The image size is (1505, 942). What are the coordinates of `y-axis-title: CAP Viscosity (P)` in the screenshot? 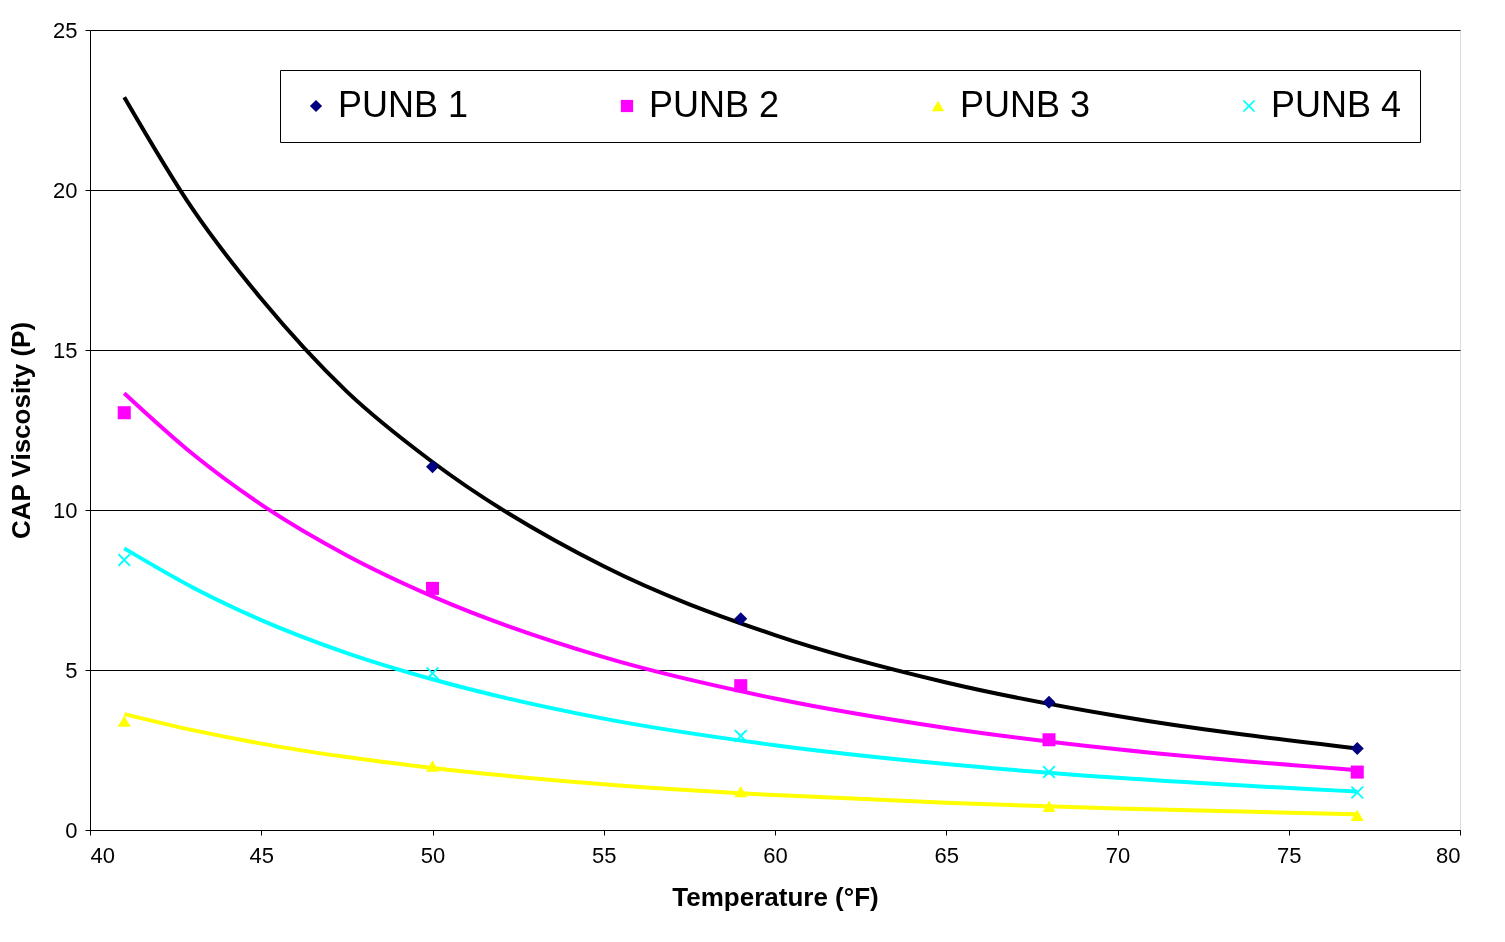 It's located at (21, 430).